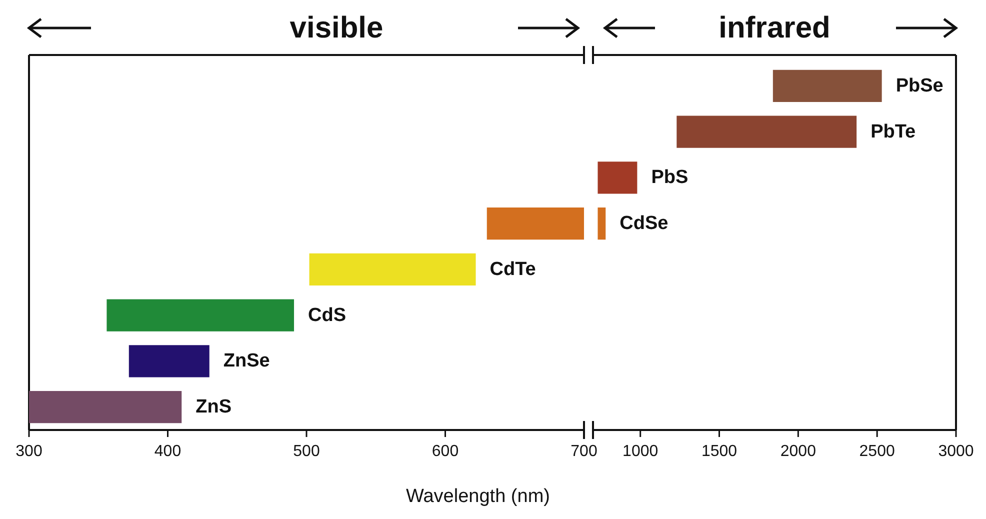 The width and height of the screenshot is (986, 519). I want to click on x-axis-title: Wavelength (nm), so click(478, 496).